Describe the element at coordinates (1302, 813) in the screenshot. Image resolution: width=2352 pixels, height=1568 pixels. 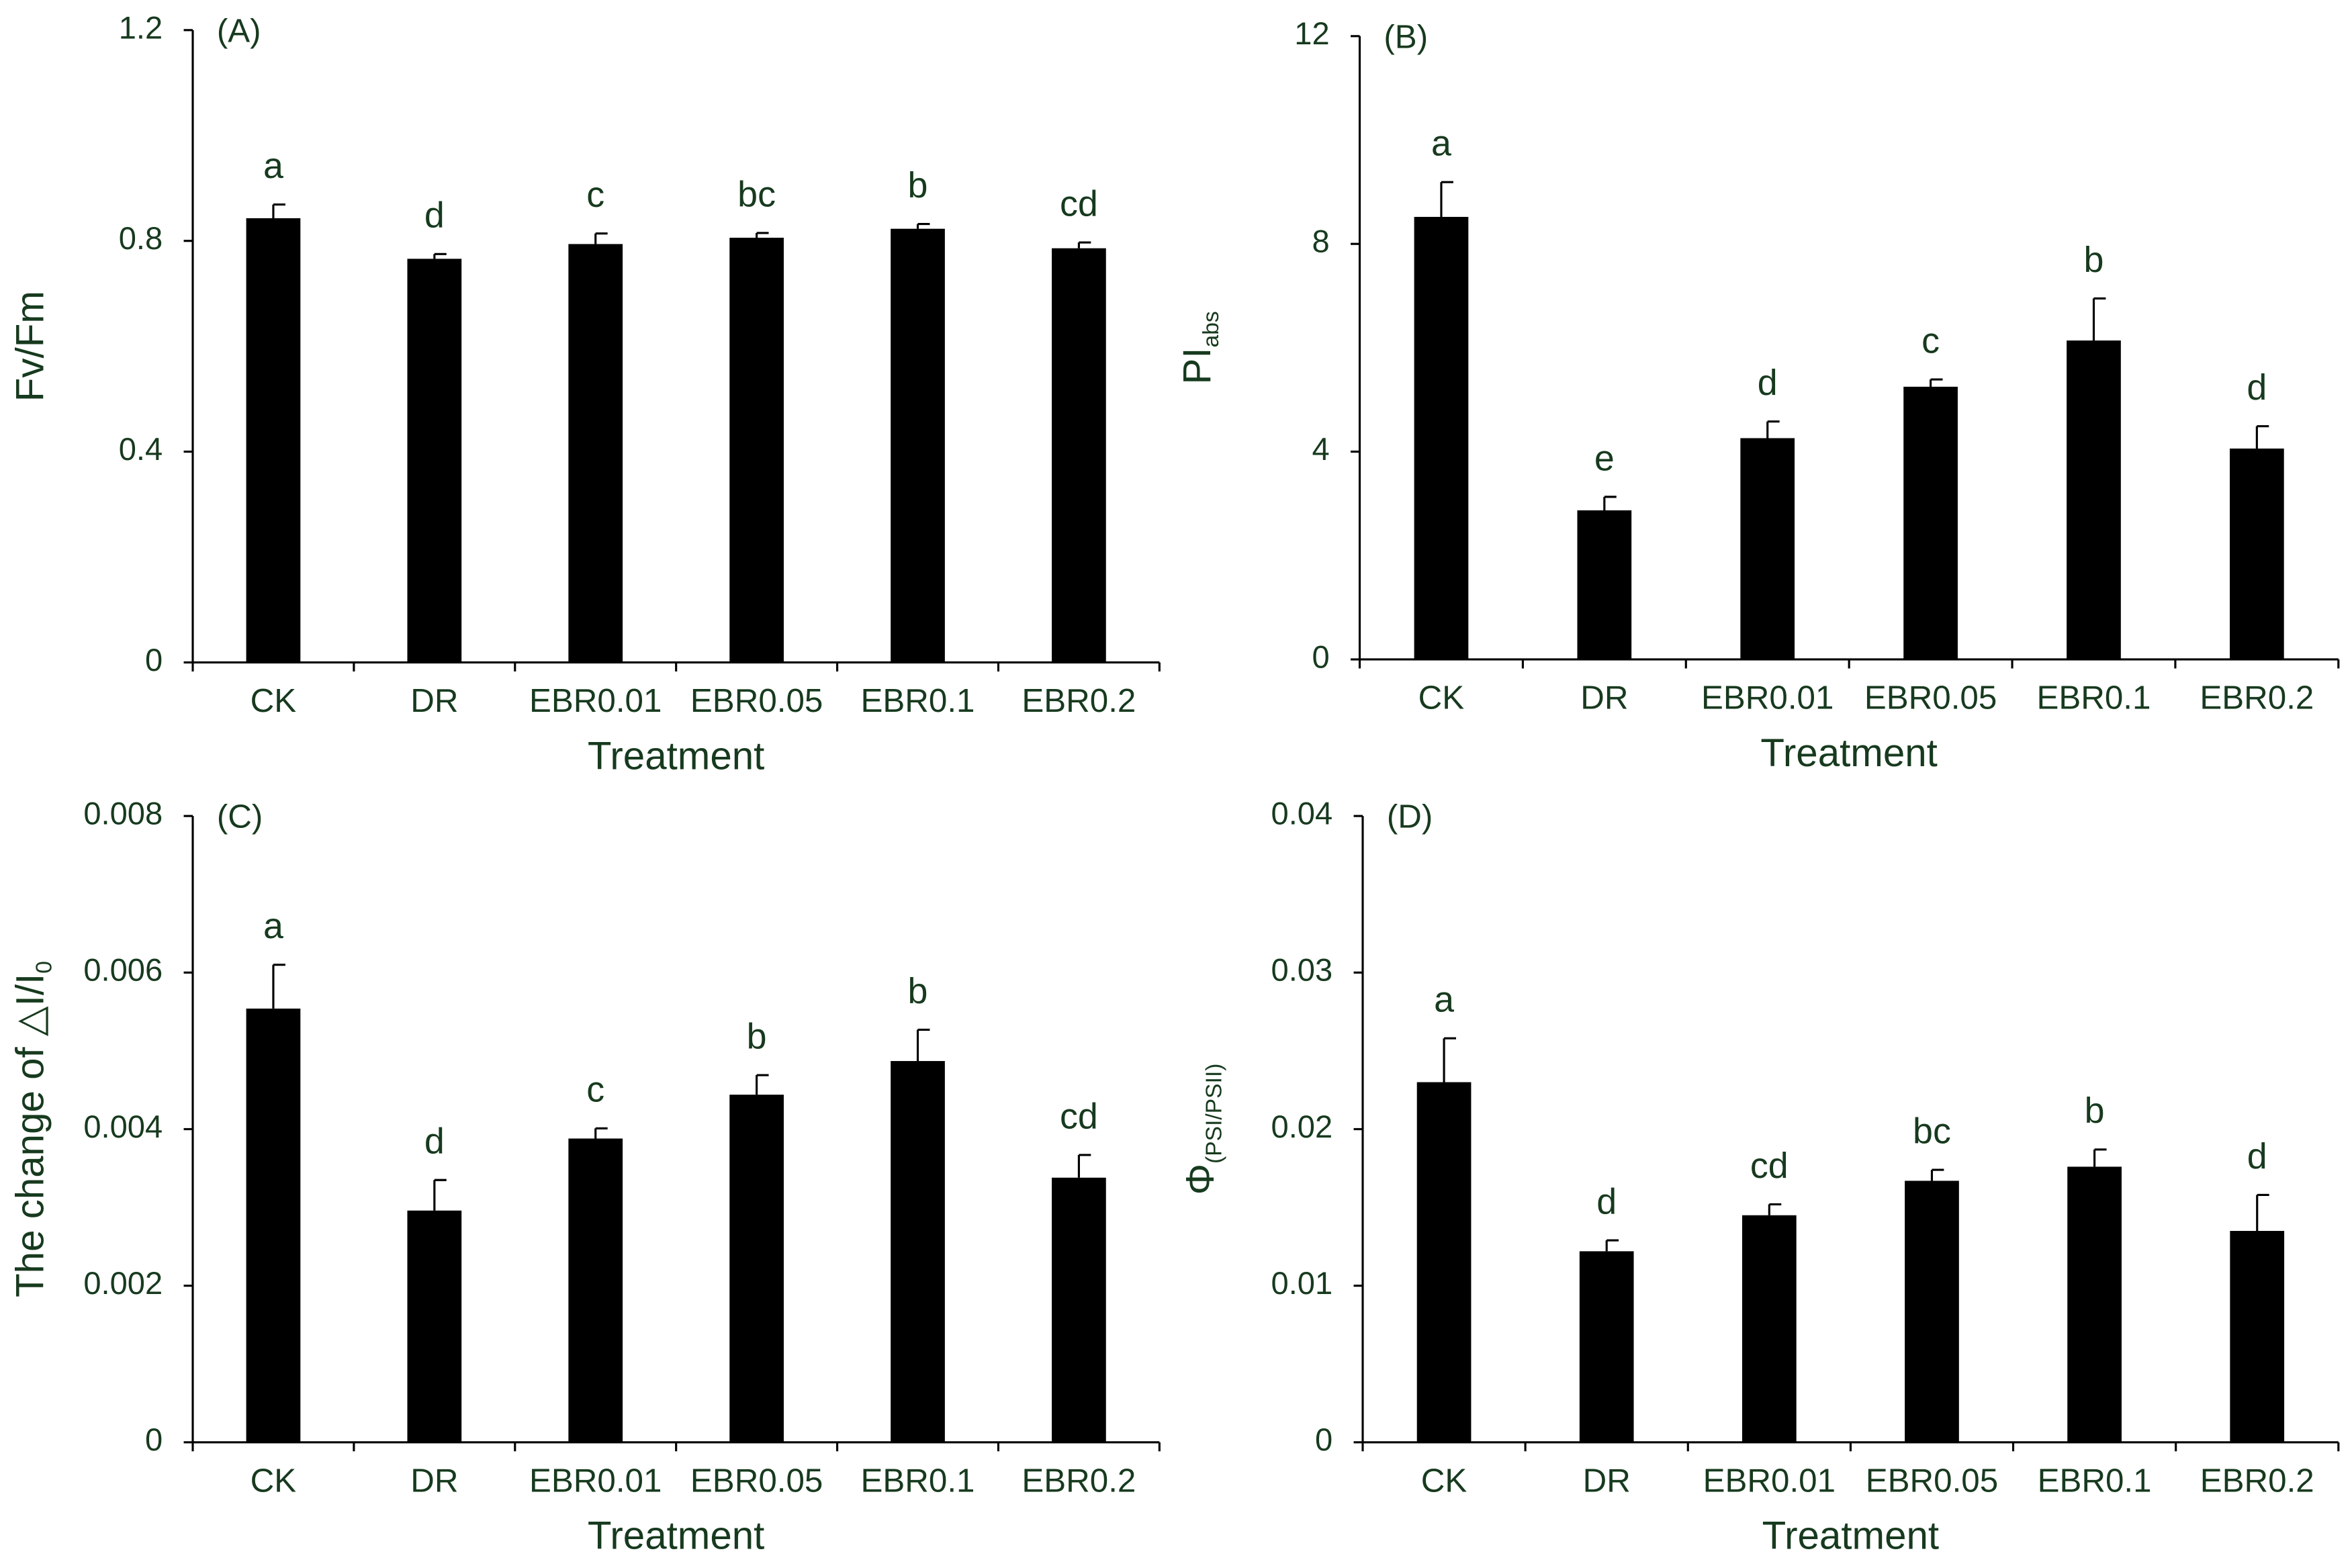
I see `y-tick-label: 0.04` at that location.